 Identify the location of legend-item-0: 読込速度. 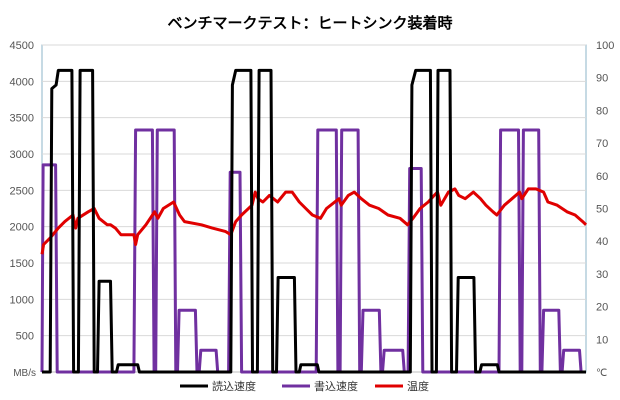
(218, 386).